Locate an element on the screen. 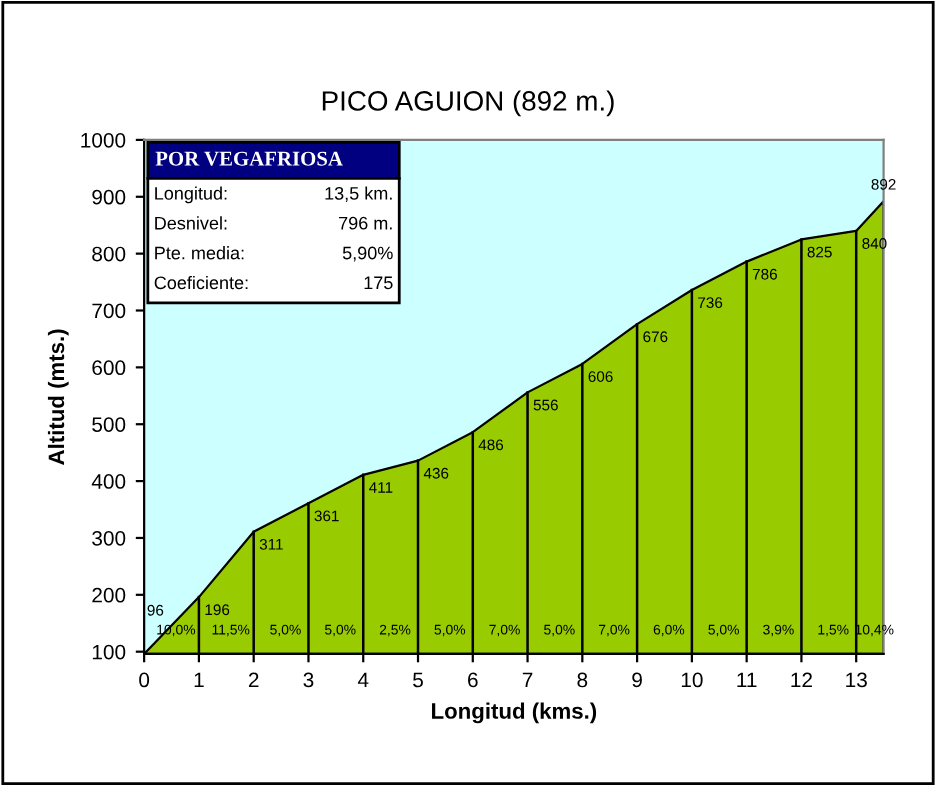 This screenshot has width=936, height=786. annotation: 796 m. is located at coordinates (365, 223).